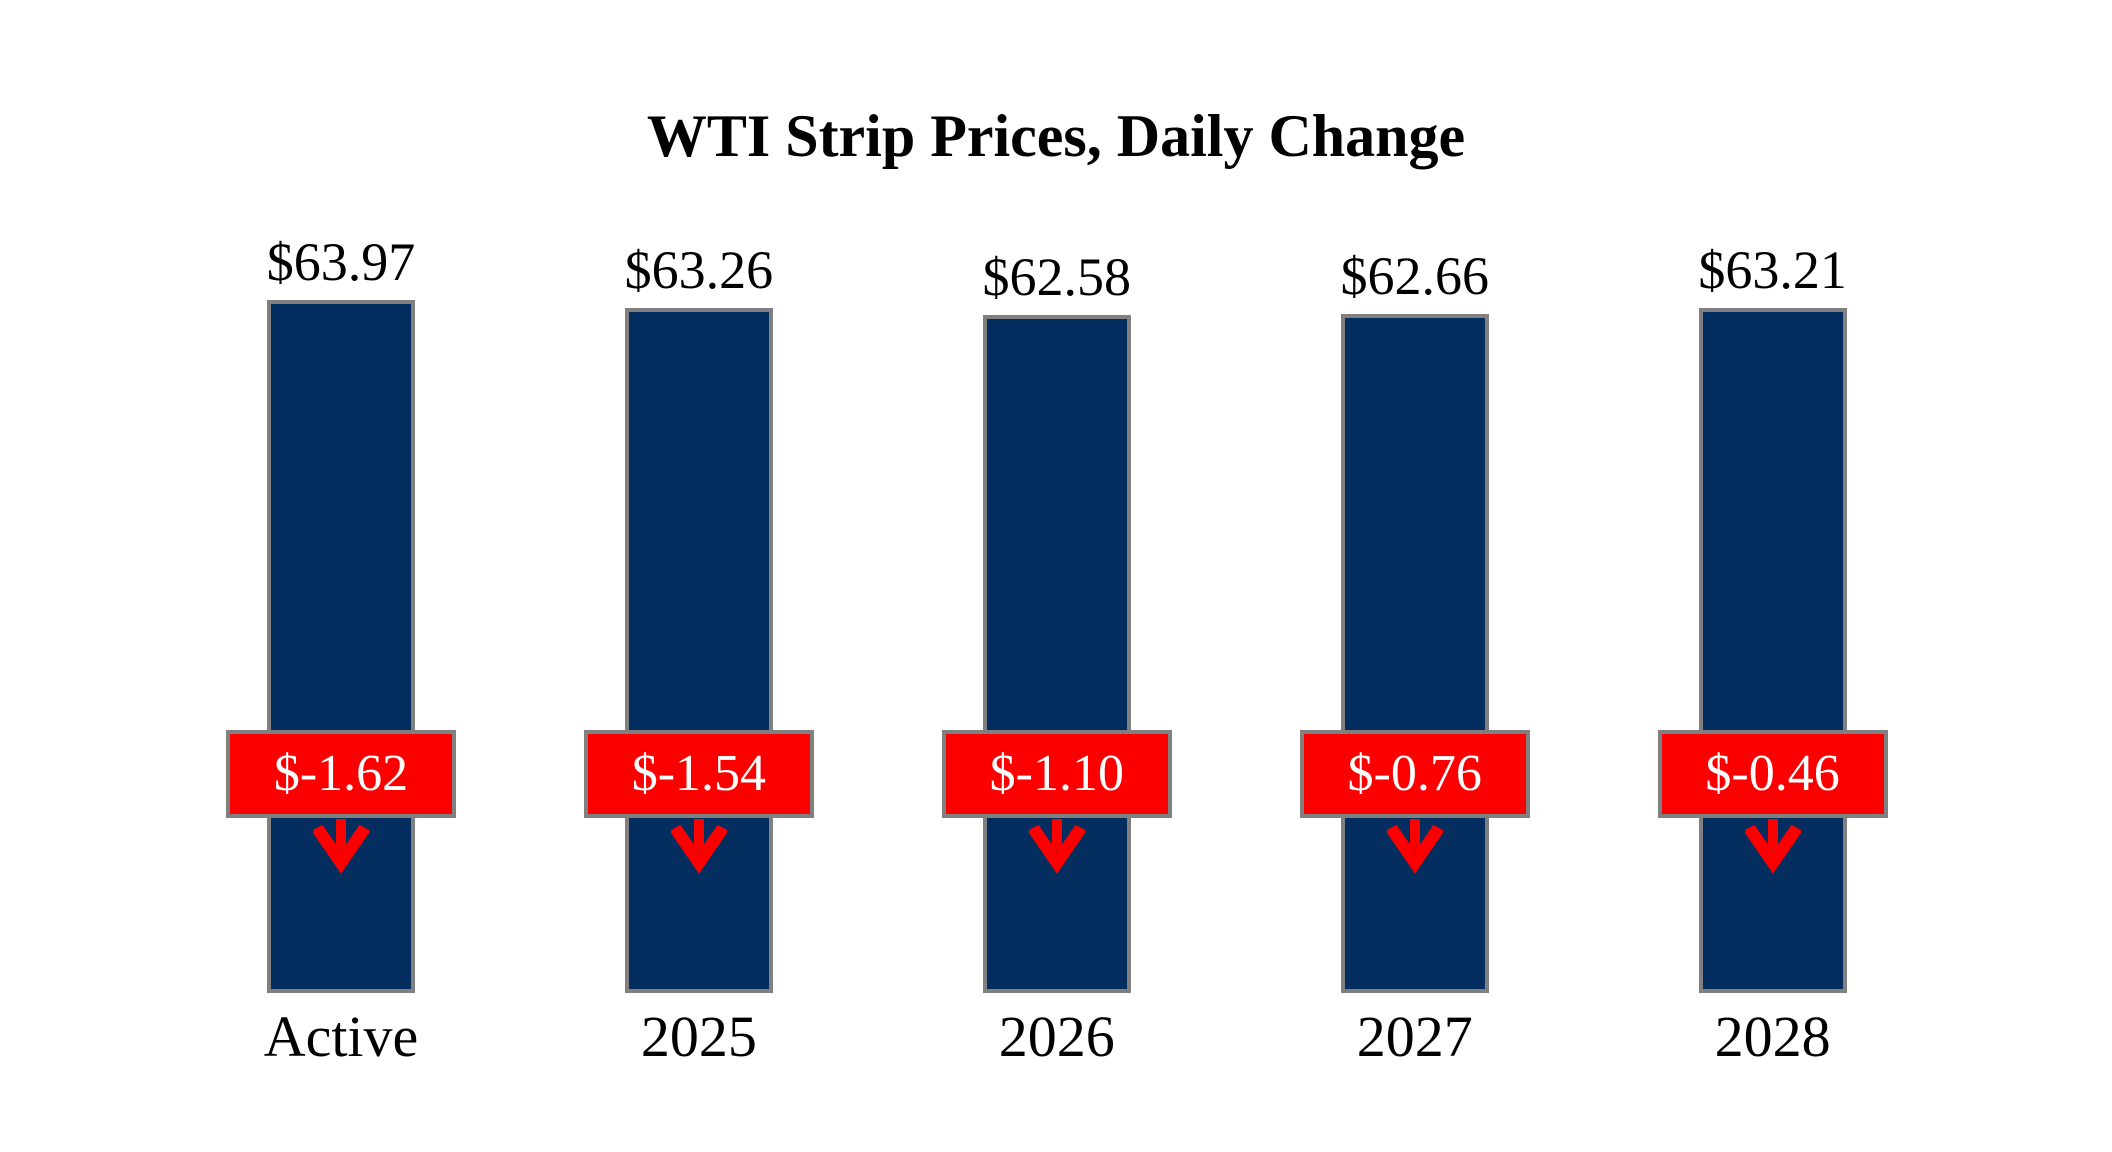  I want to click on price-value-label: $62.66, so click(1414, 276).